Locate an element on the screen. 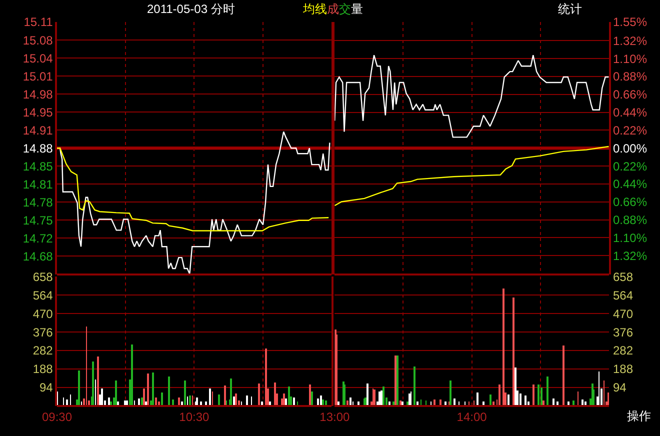  x-tick-label: 10:30 is located at coordinates (194, 417).